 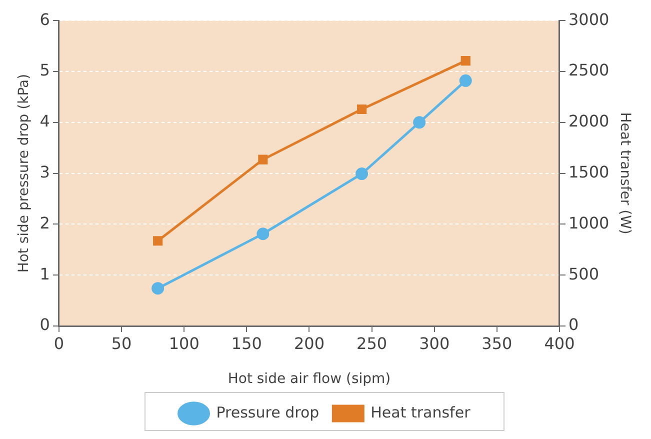 I want to click on legend-label: Heat transfer, so click(x=421, y=412).